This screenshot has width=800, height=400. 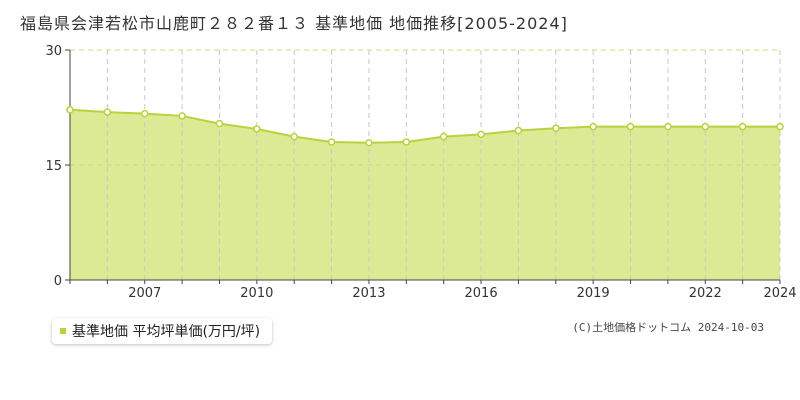 I want to click on legend: 基準地価 平均坪単価(万円/坪), so click(x=162, y=331).